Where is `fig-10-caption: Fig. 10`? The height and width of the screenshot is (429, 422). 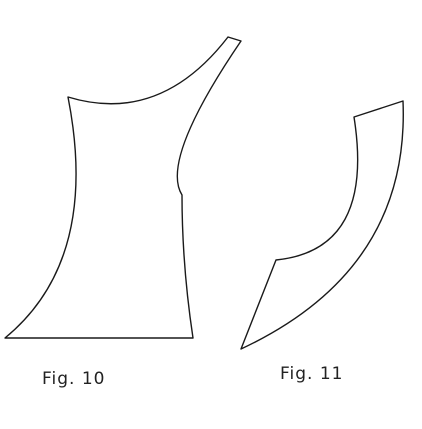
fig-10-caption: Fig. 10 is located at coordinates (74, 379).